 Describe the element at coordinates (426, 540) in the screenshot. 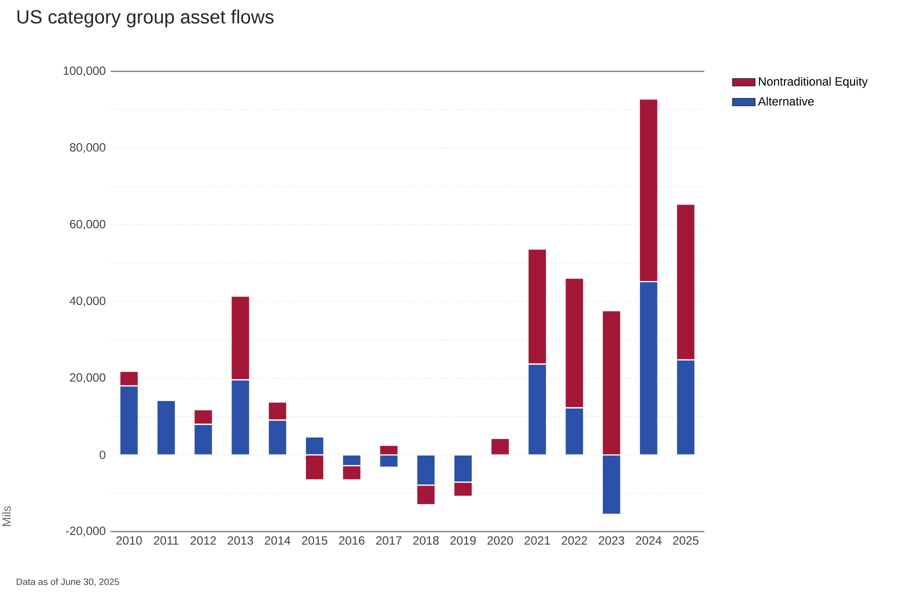

I see `x-tick-label: 2018` at that location.